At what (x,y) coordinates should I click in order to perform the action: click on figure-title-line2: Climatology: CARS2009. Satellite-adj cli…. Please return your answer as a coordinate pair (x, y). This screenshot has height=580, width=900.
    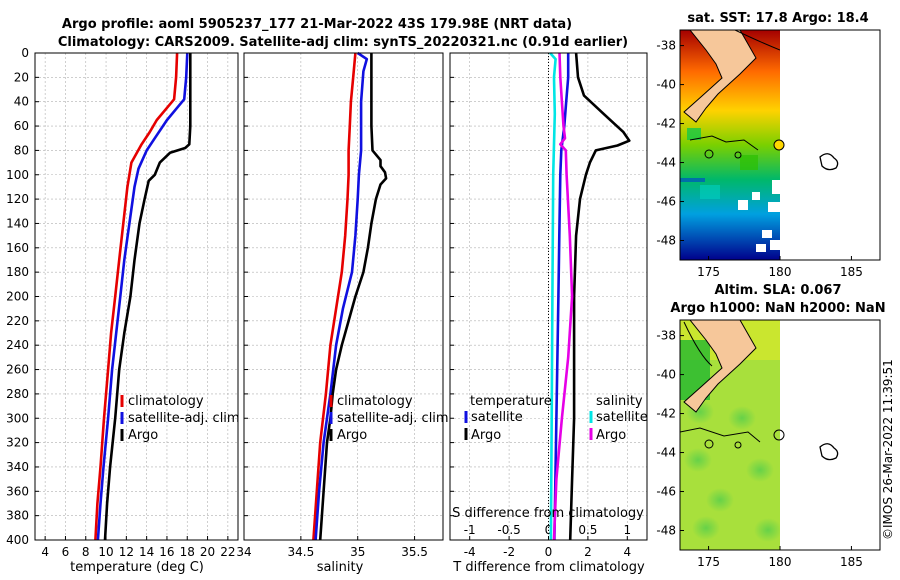
    Looking at the image, I should click on (343, 42).